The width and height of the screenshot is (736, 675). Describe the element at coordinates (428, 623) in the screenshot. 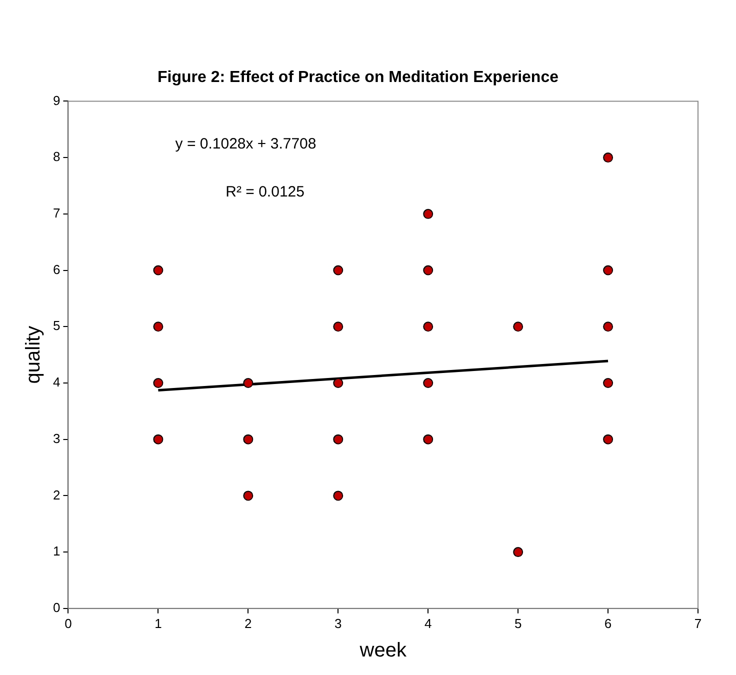

I see `x-tick-label: 4` at that location.